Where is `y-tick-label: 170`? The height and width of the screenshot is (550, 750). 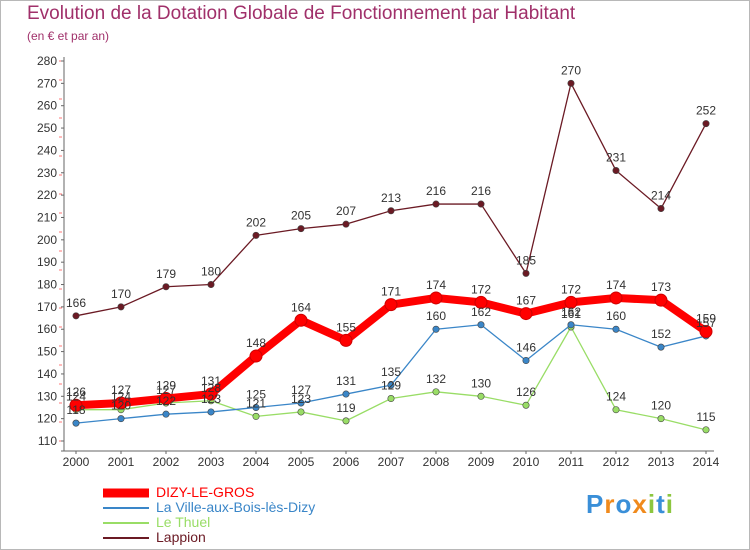 y-tick-label: 170 is located at coordinates (47, 307).